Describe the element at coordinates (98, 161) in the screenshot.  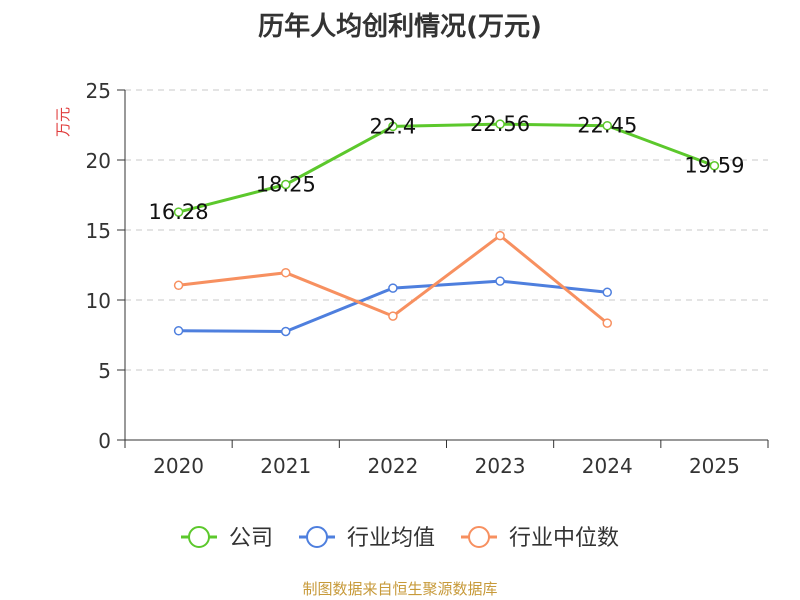
I see `y-tick-label: 20` at that location.